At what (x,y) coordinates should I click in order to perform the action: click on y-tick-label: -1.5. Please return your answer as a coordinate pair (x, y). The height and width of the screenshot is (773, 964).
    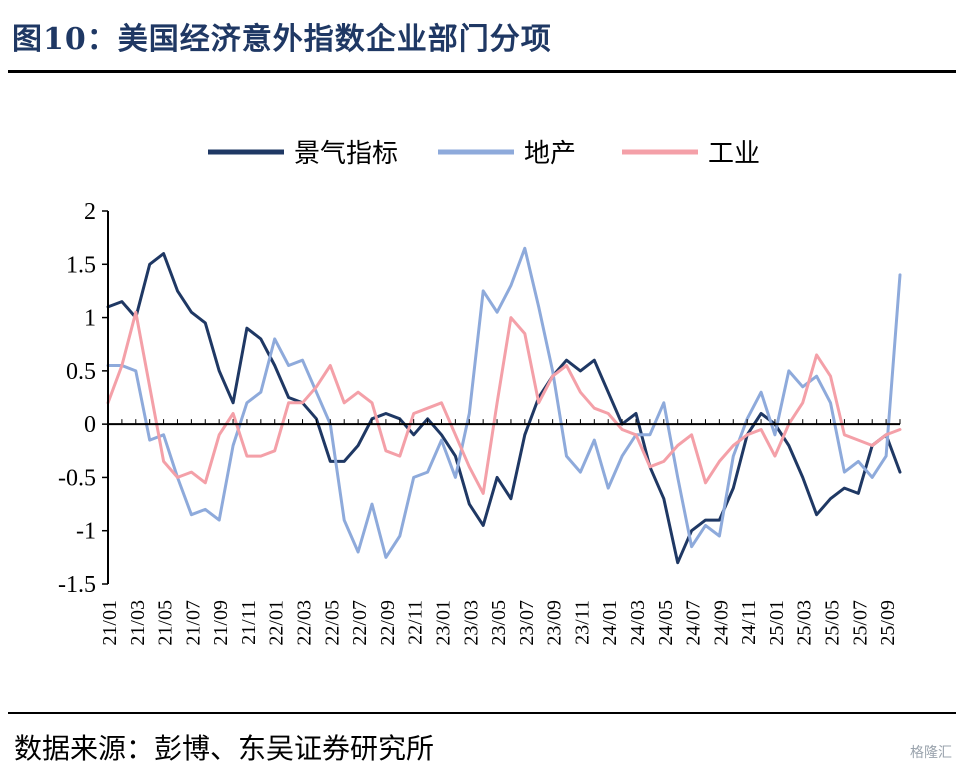
    Looking at the image, I should click on (77, 585).